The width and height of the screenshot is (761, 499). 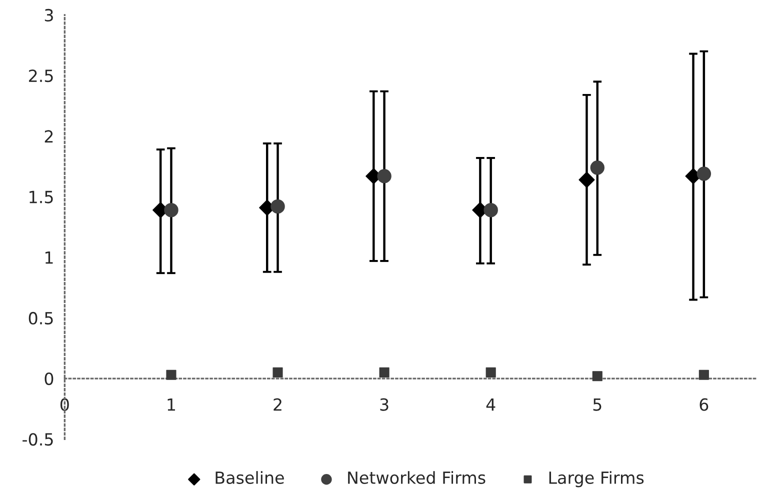 What do you see at coordinates (49, 379) in the screenshot?
I see `y-tick-label: 0` at bounding box center [49, 379].